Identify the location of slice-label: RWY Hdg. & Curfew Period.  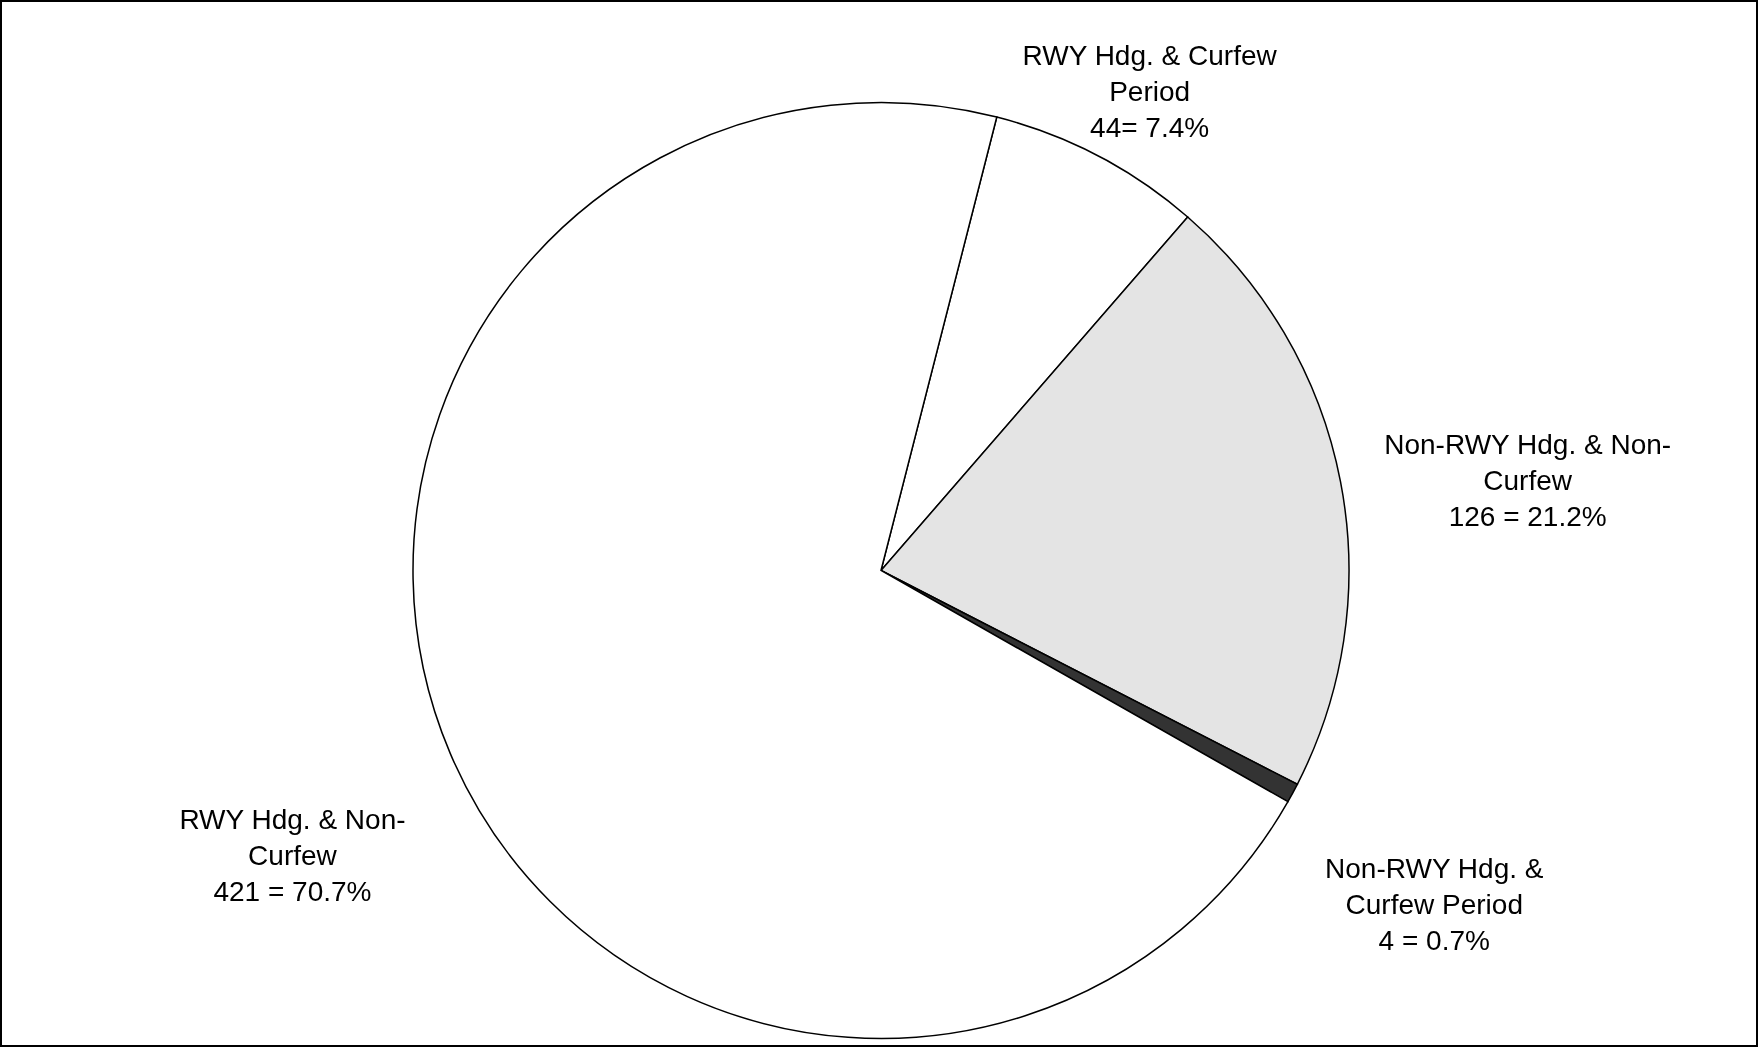
(1150, 74).